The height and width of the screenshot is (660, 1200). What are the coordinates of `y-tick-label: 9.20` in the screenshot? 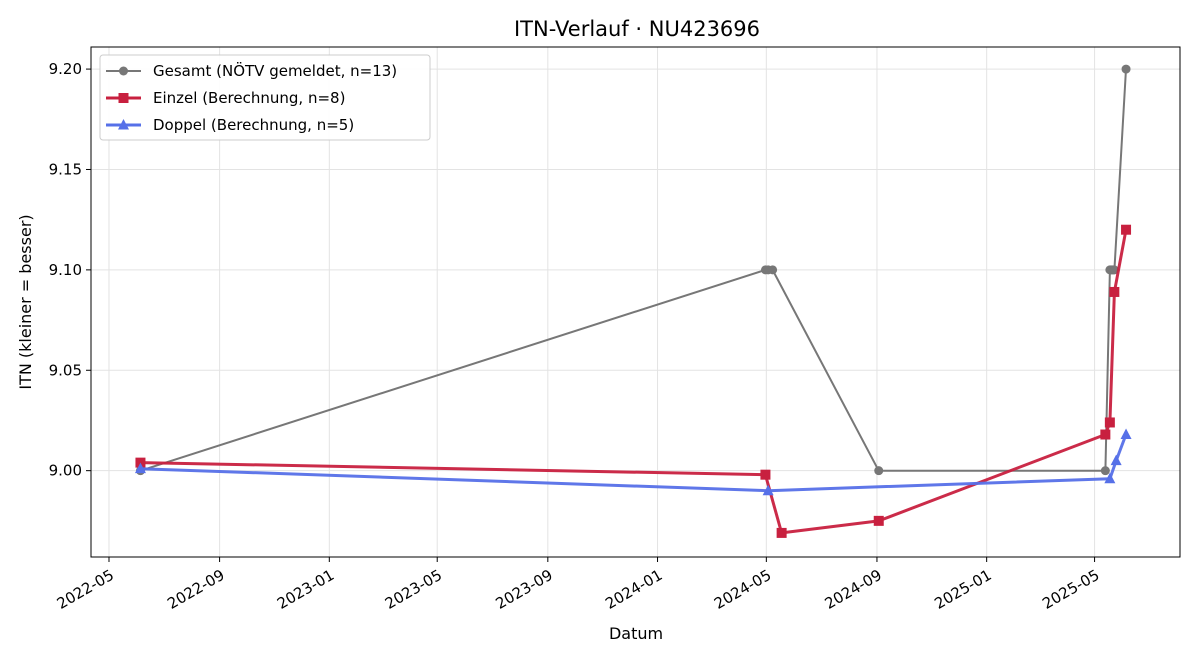 It's located at (65, 69).